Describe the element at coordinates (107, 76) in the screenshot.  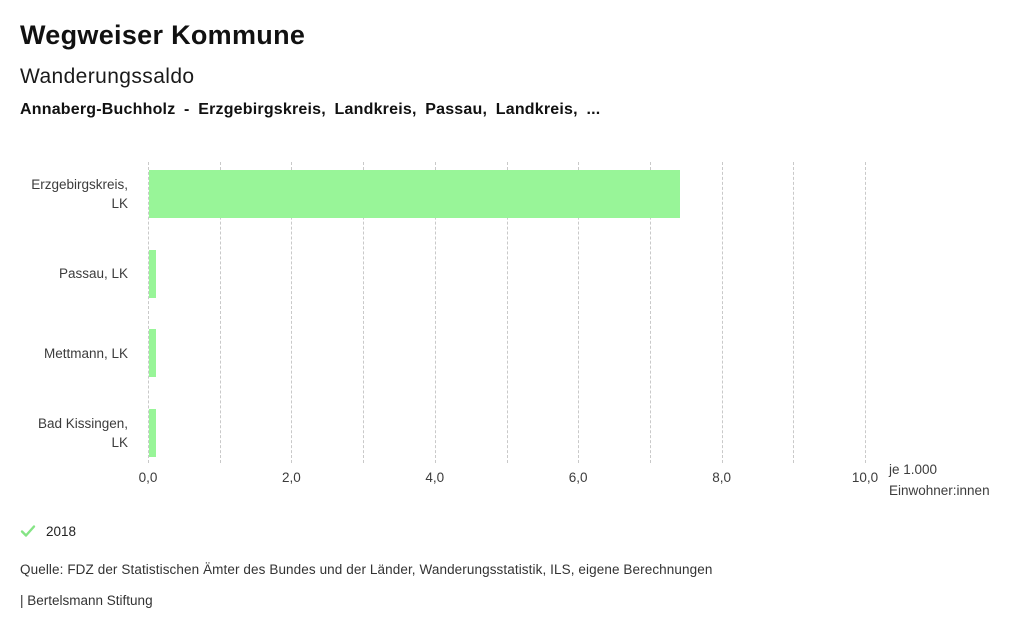
I see `indicator-title: Wanderungssaldo` at that location.